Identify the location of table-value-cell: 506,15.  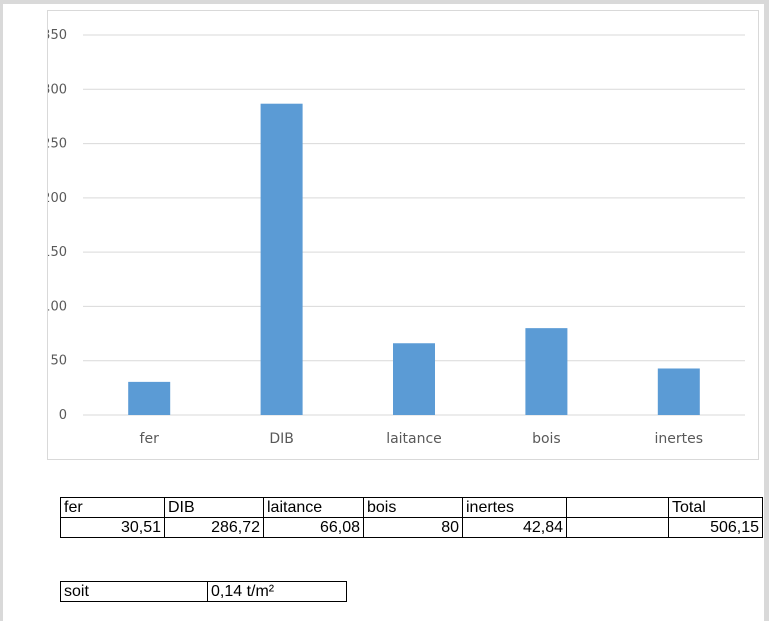
(715, 527).